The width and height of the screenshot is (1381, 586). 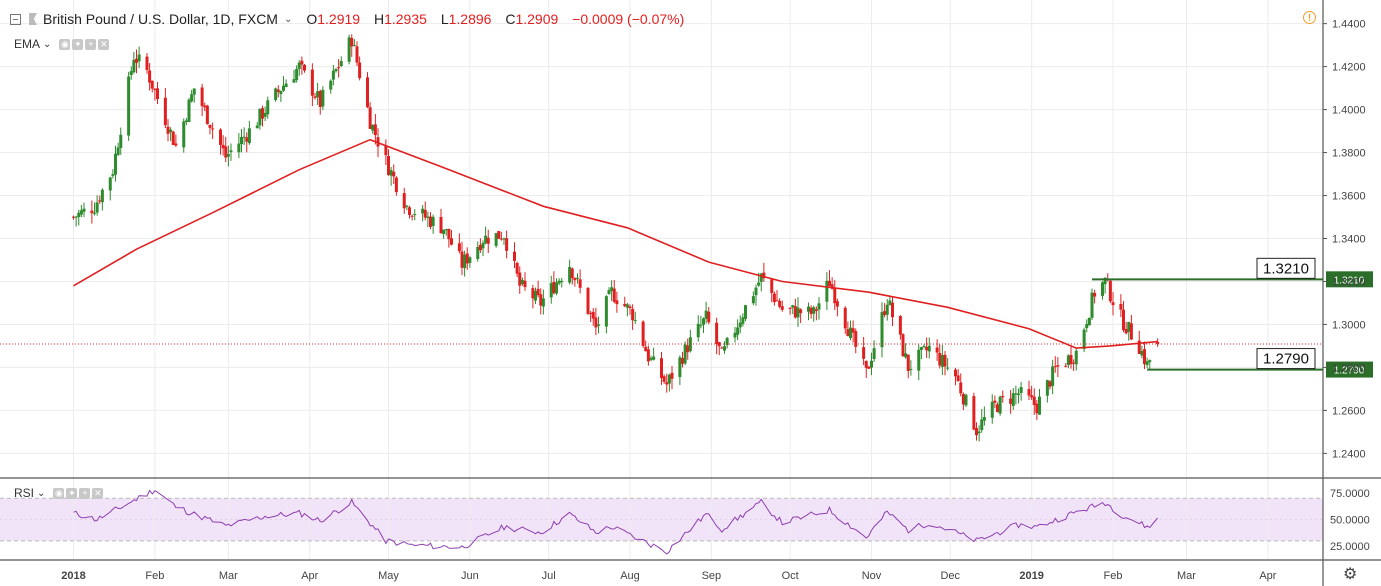 I want to click on ema-legend: EMA ⌄ ◉ ✦ + ✕, so click(x=62, y=44).